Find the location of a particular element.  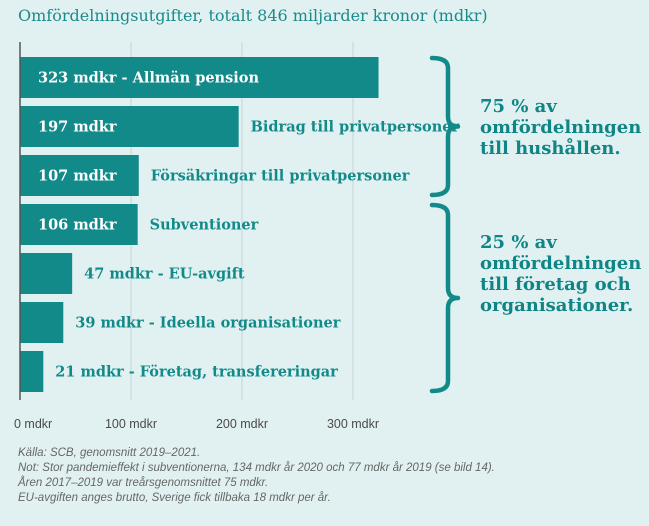

bar-category-label: Bidrag till privatpersoner is located at coordinates (355, 127).